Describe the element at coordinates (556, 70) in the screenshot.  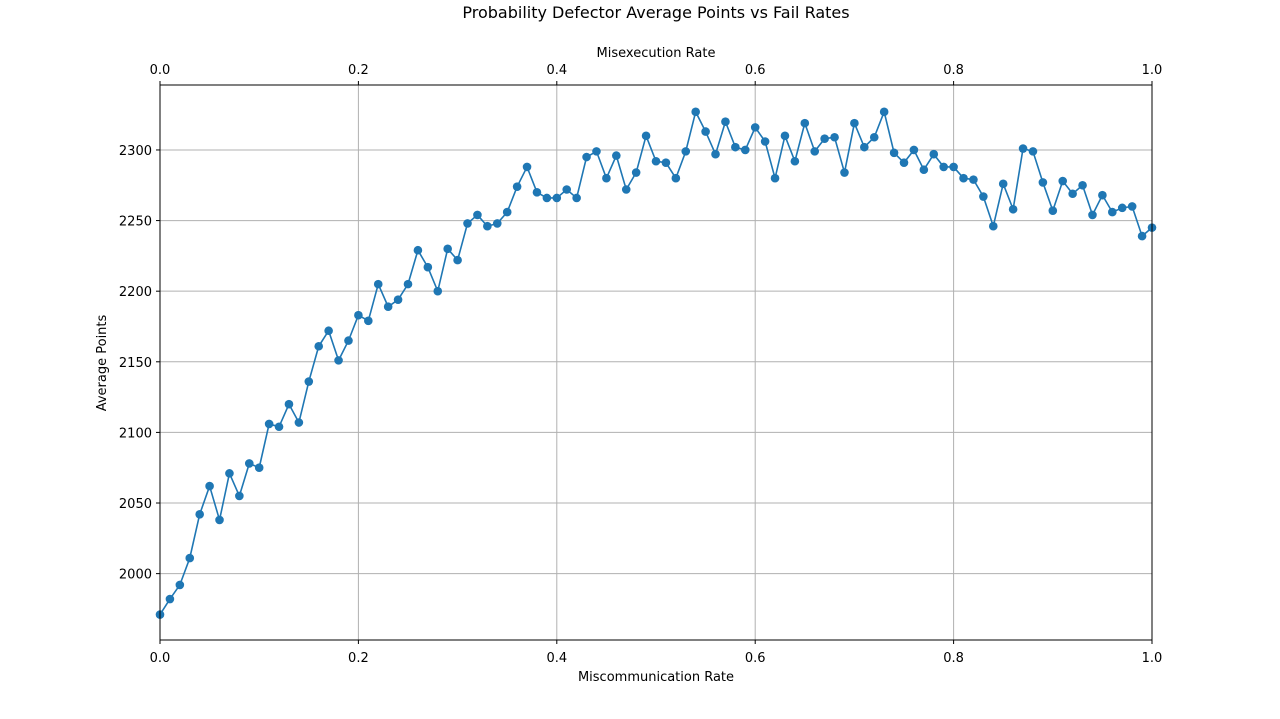
I see `top-tick-label: 0.4` at that location.